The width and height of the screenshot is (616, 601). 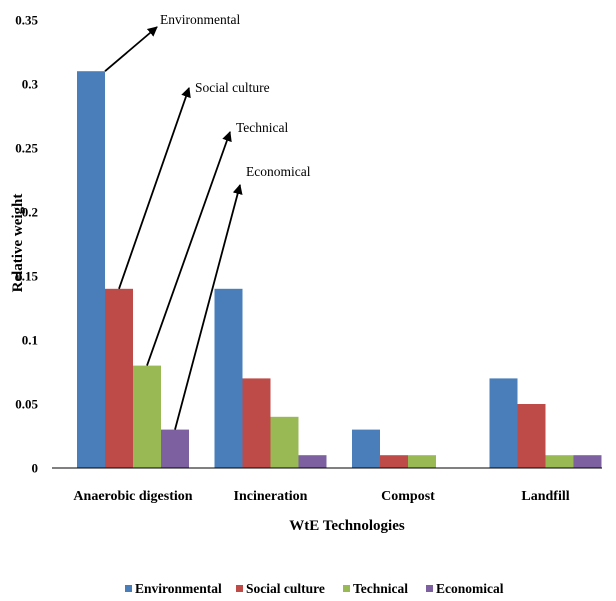 I want to click on y-tick-label: 0.35, so click(x=26, y=20).